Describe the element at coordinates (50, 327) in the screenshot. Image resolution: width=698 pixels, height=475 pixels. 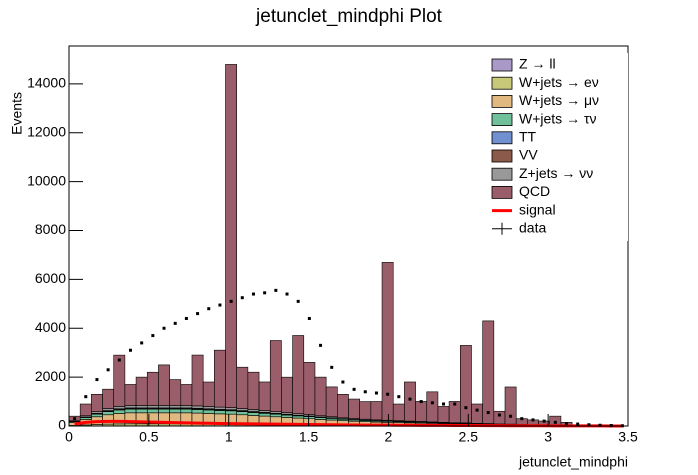
I see `y-tick-label: 4000` at that location.